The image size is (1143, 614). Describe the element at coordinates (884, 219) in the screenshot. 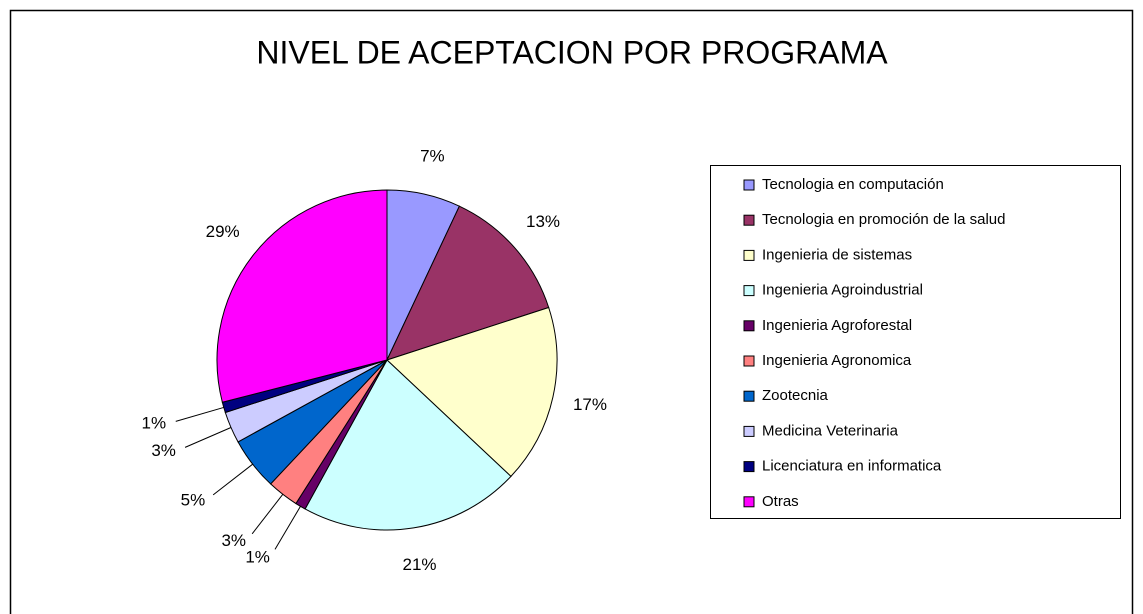

I see `legend-label: Tecnologia en promoción de la salud` at that location.